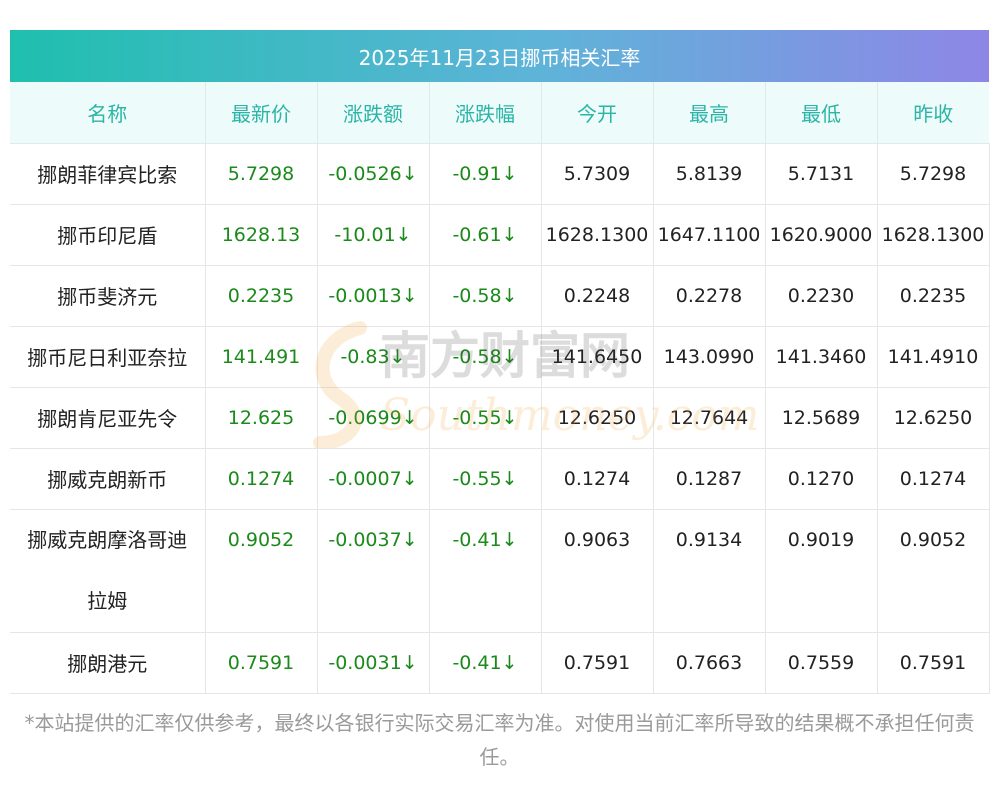 The width and height of the screenshot is (1000, 793). What do you see at coordinates (933, 296) in the screenshot?
I see `prev-close: 0.2235` at bounding box center [933, 296].